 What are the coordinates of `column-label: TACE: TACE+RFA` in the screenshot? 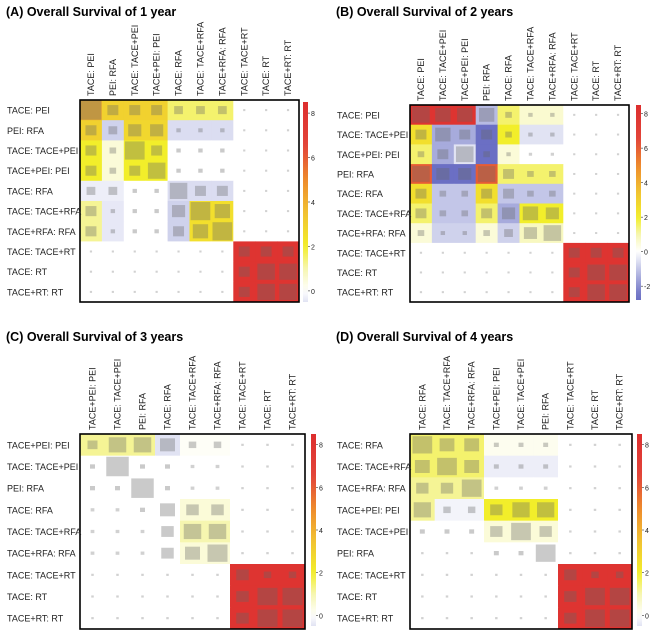 It's located at (447, 393).